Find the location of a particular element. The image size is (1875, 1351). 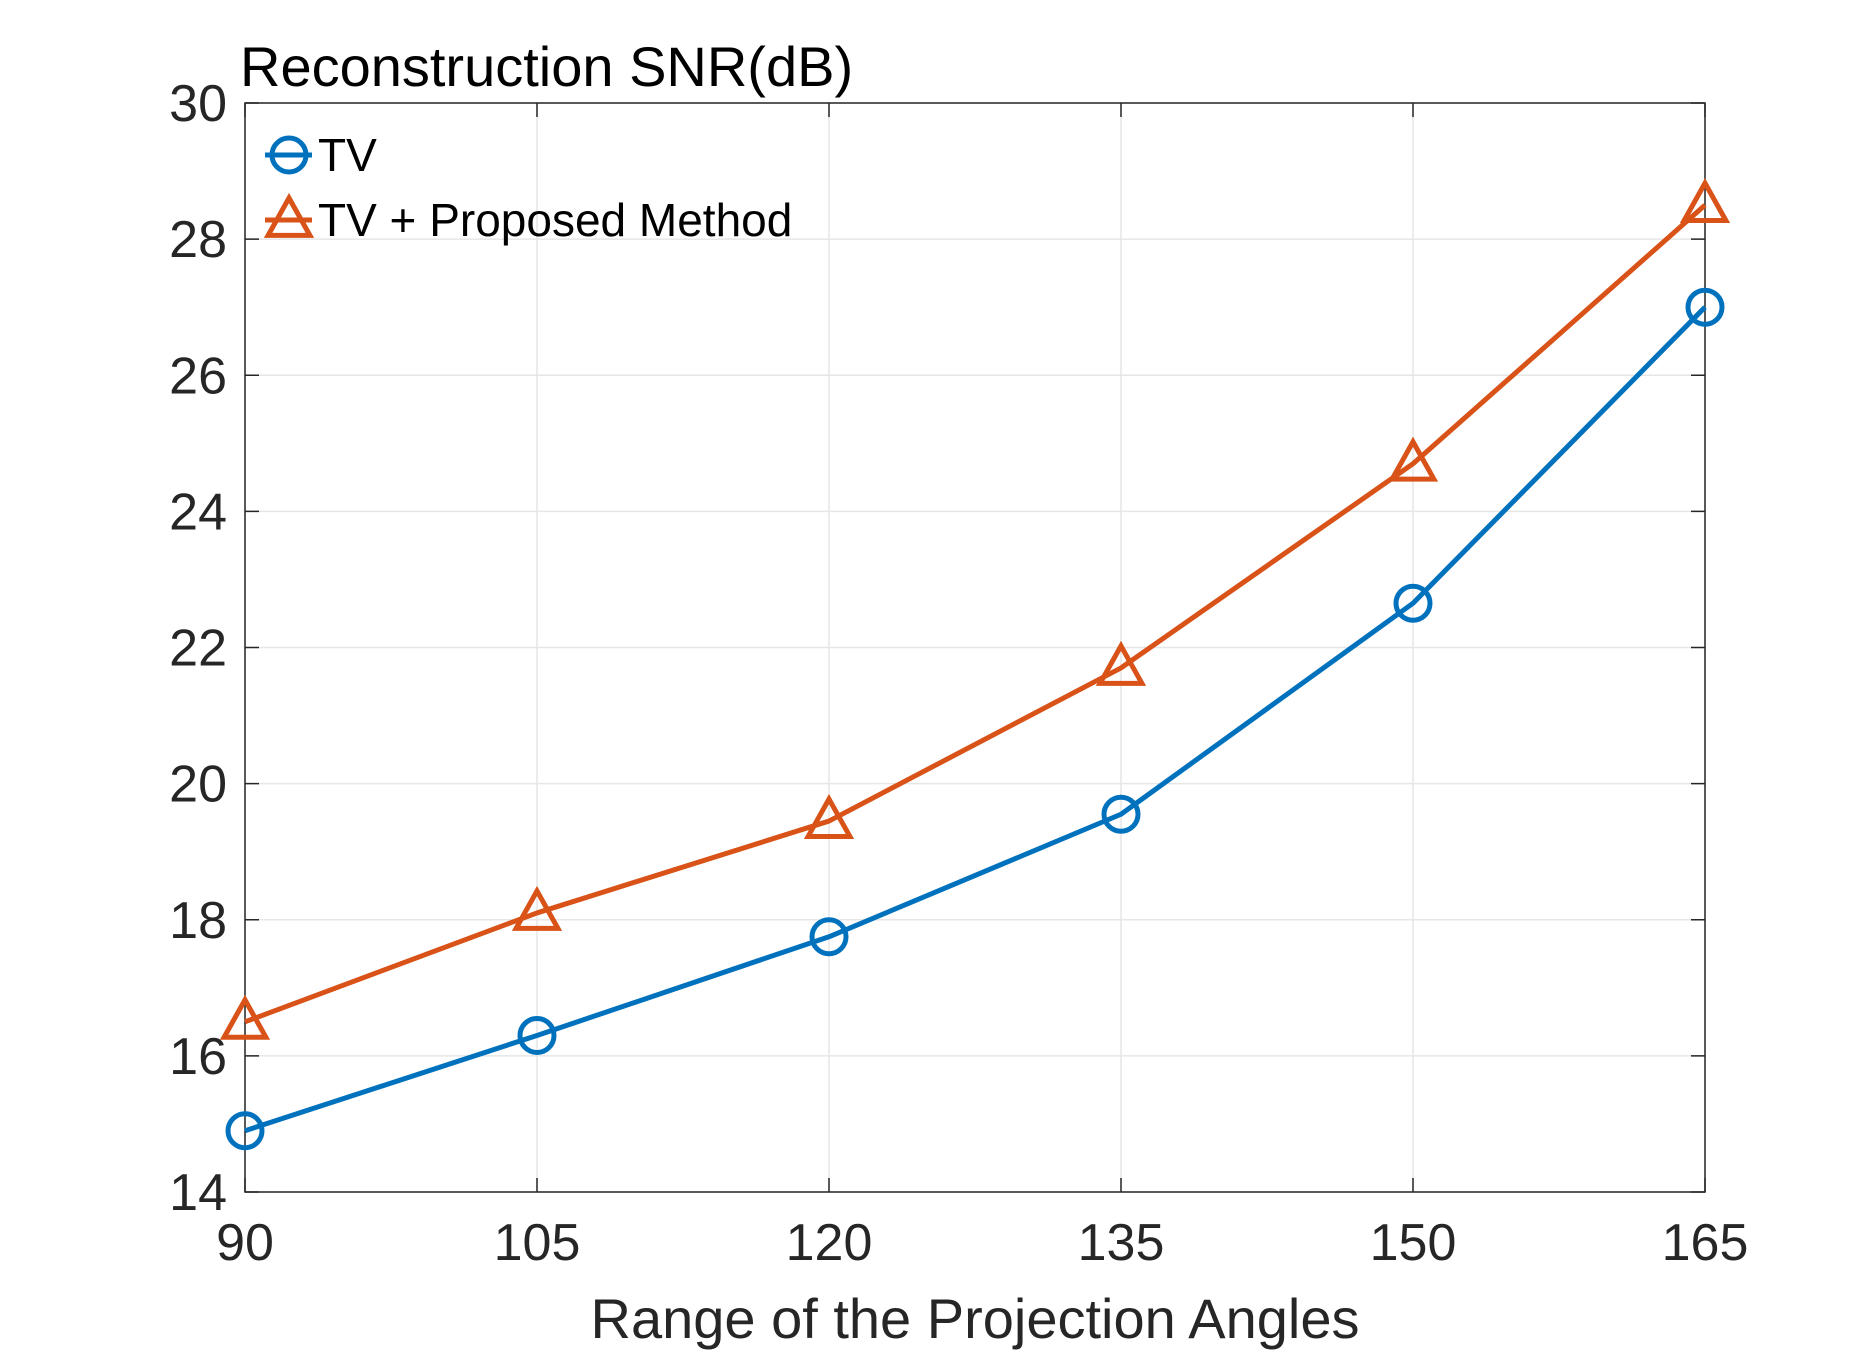

legend-item: TV + Proposed Method is located at coordinates (527, 219).